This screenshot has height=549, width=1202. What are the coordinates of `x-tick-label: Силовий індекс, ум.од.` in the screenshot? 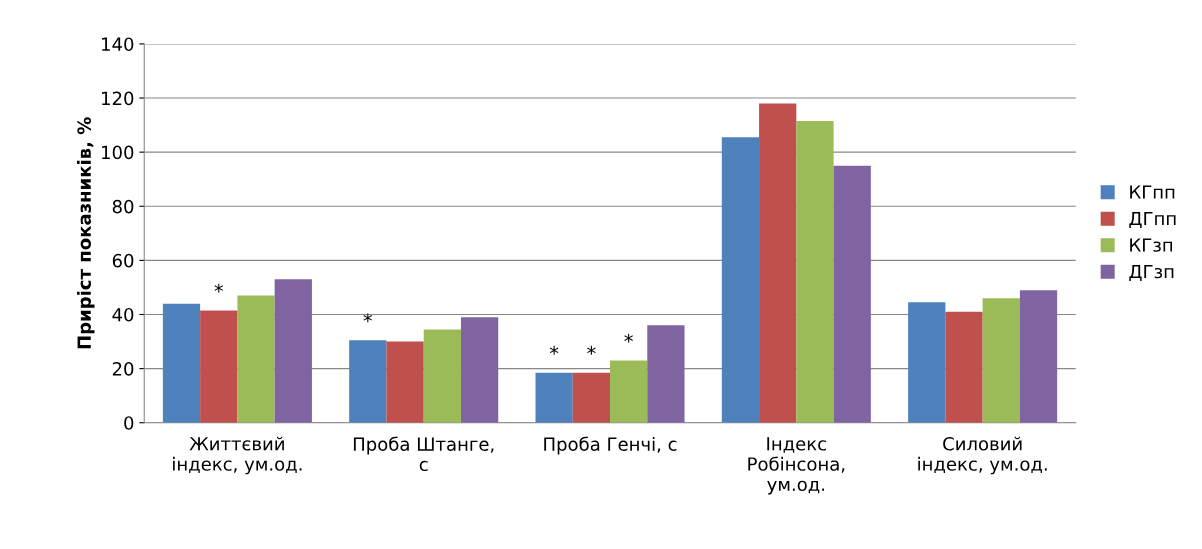 It's located at (982, 455).